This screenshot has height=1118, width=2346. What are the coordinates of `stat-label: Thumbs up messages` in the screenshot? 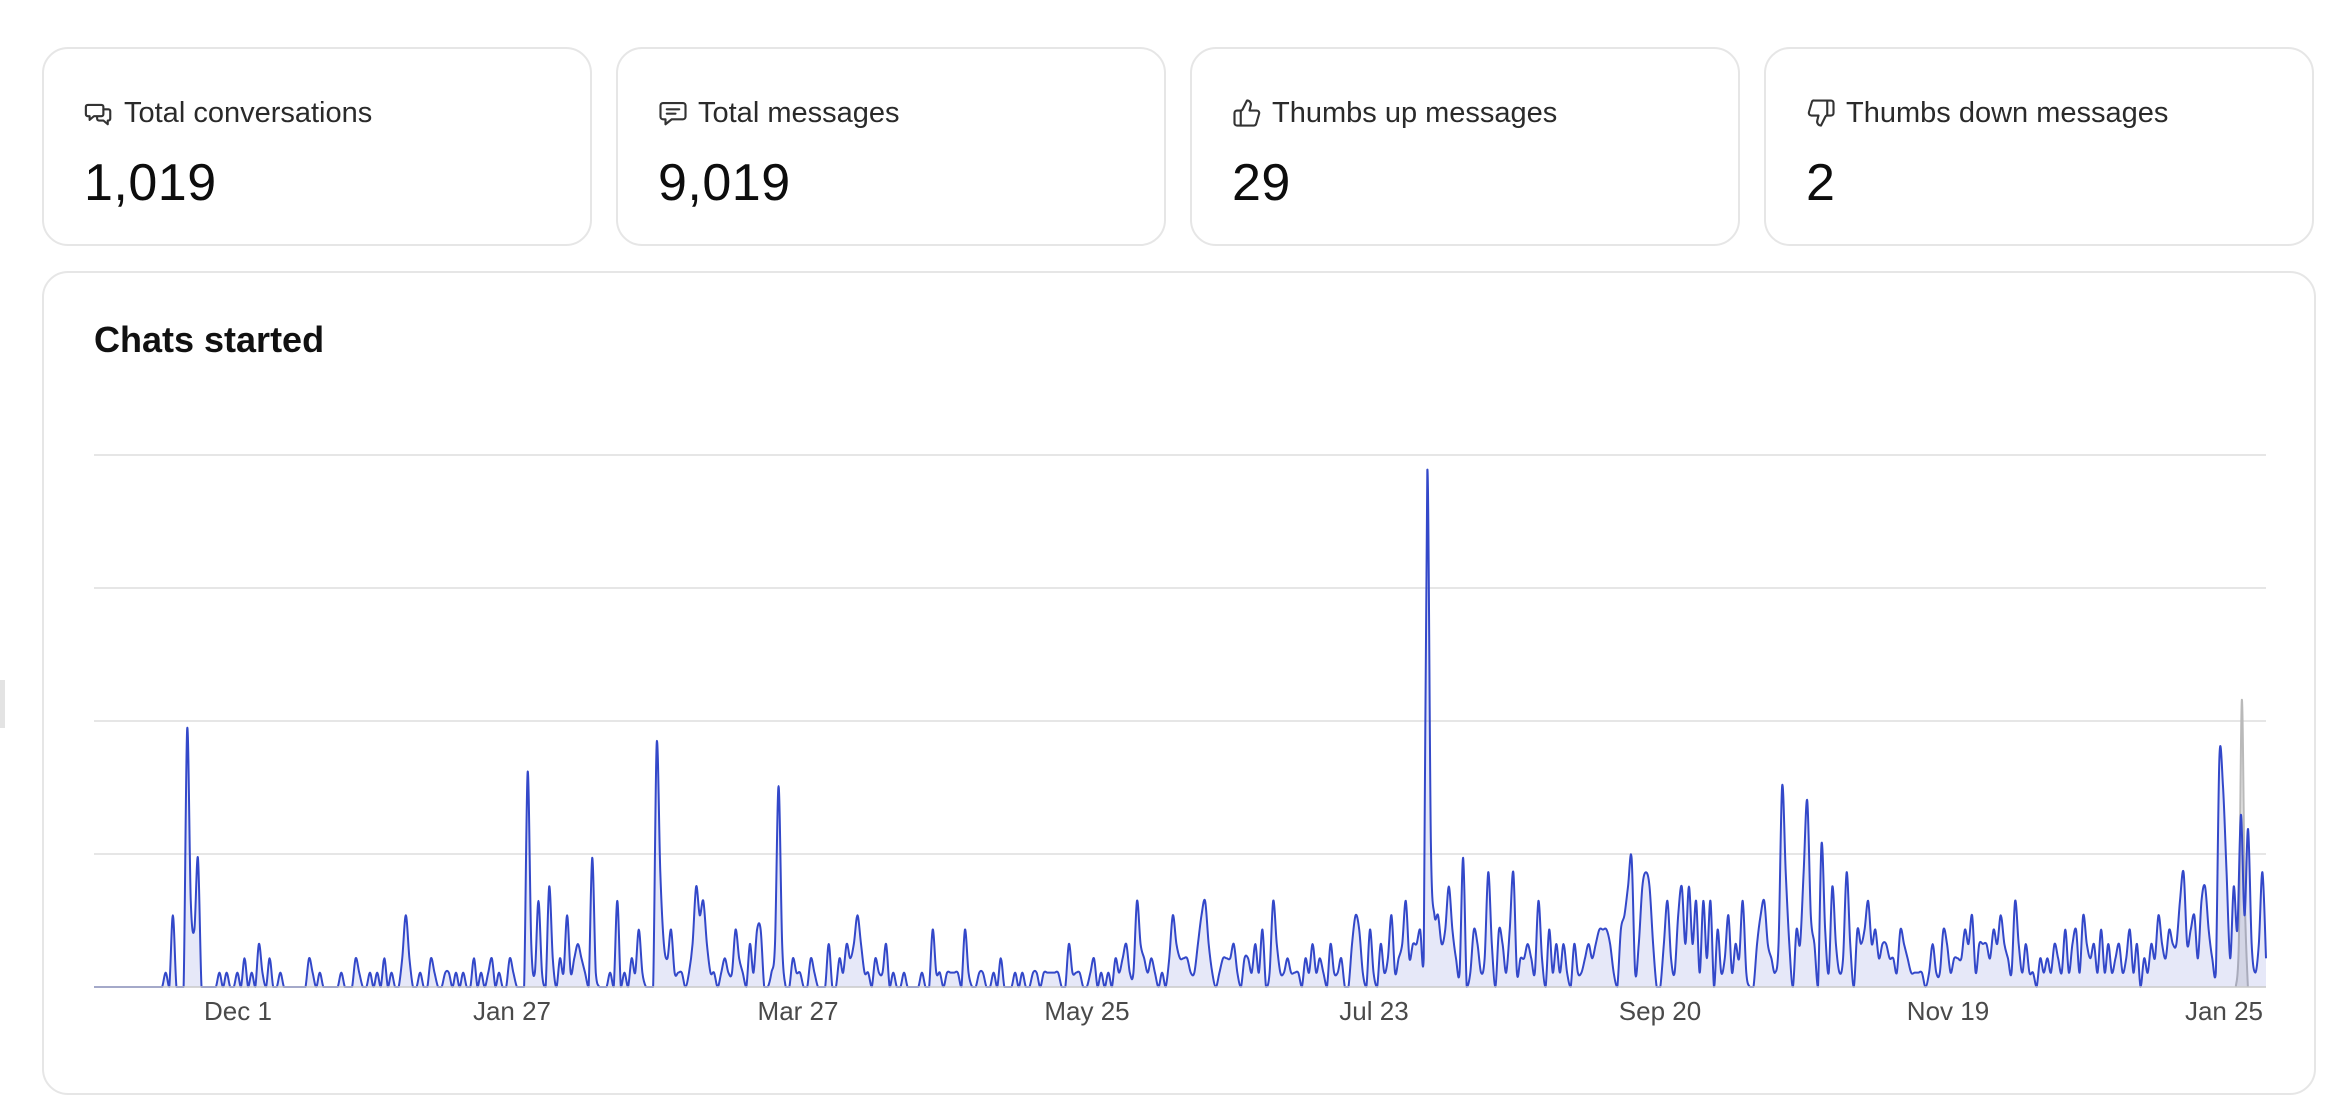 It's located at (1415, 112).